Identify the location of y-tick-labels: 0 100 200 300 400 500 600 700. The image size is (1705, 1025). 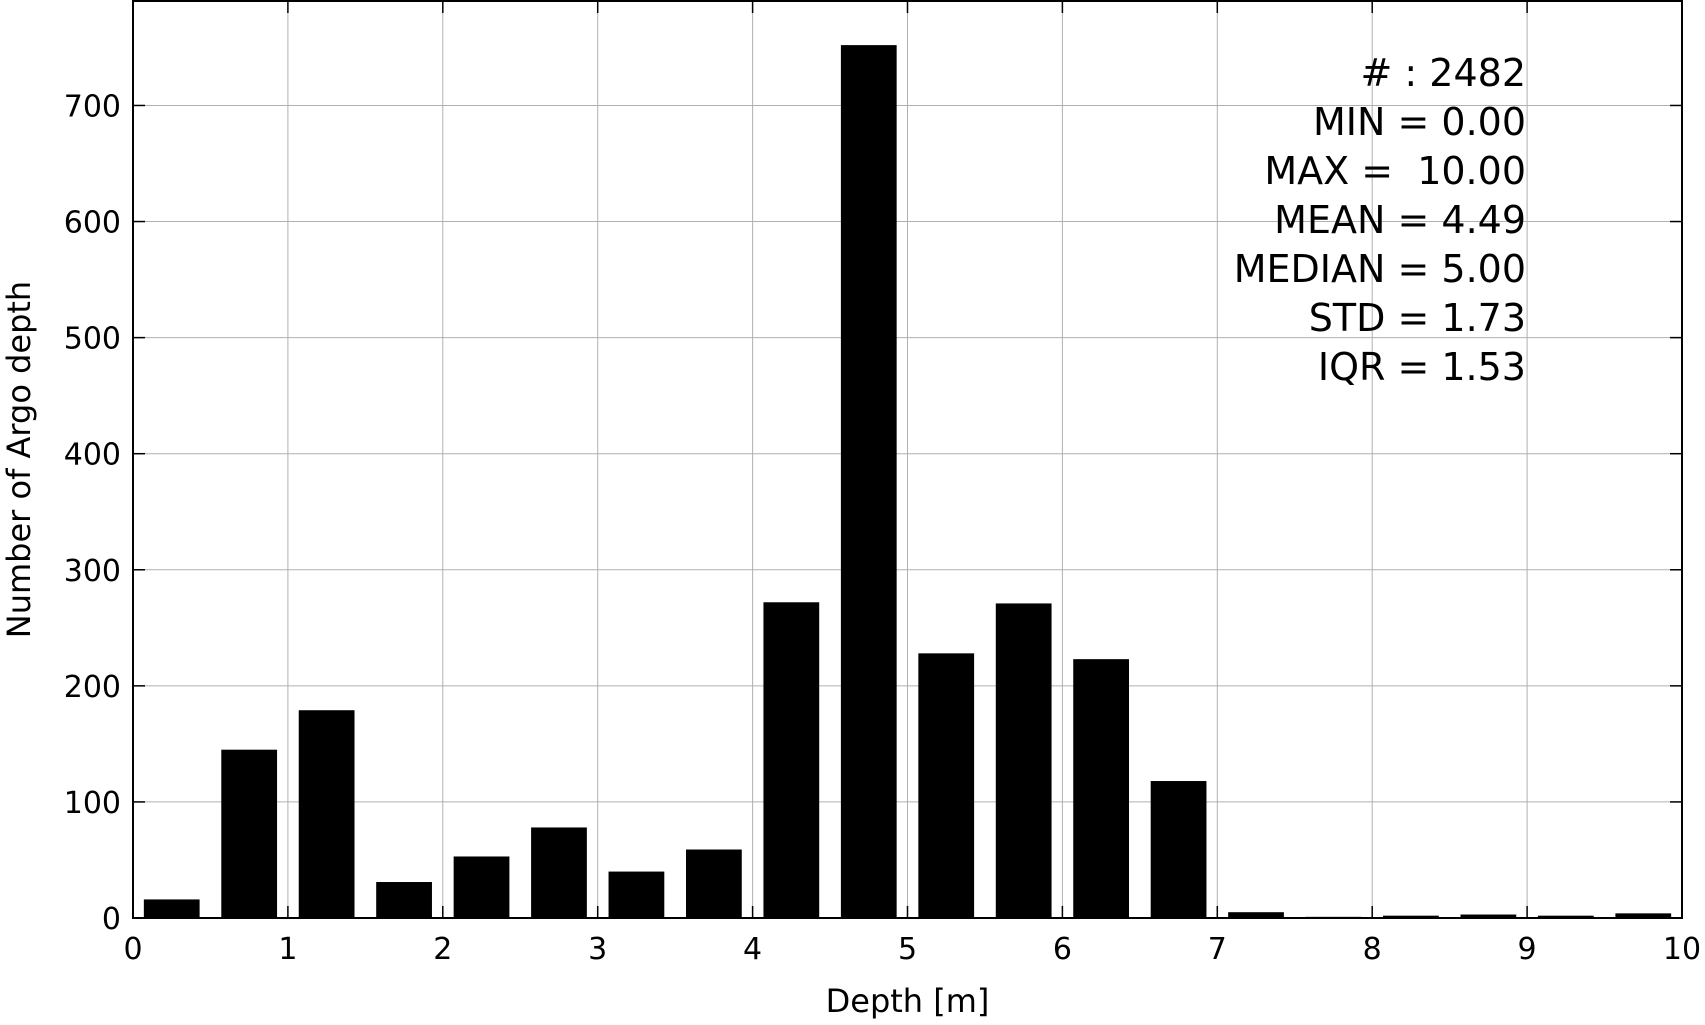
(92, 513).